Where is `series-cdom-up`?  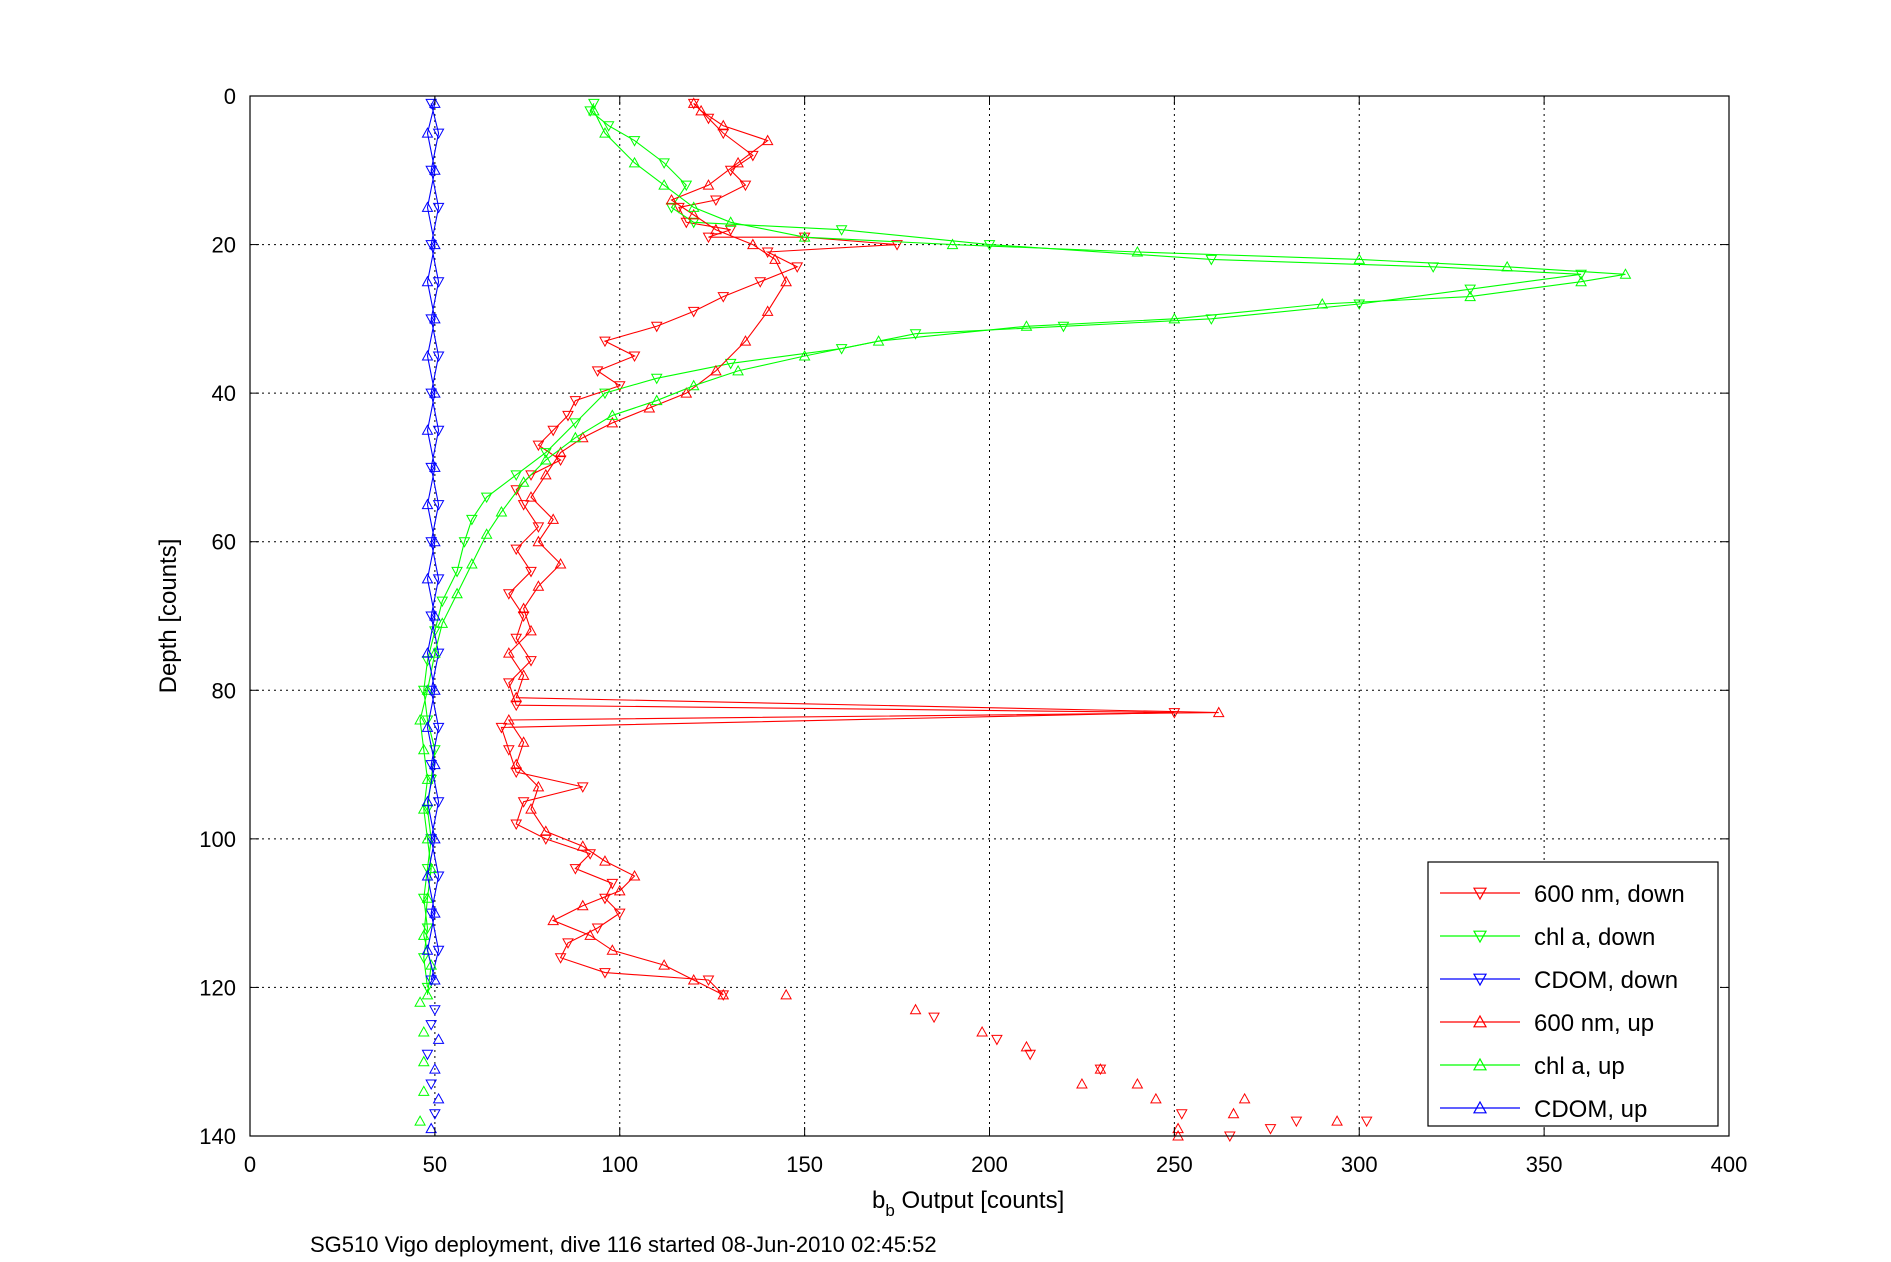 series-cdom-up is located at coordinates (431, 541).